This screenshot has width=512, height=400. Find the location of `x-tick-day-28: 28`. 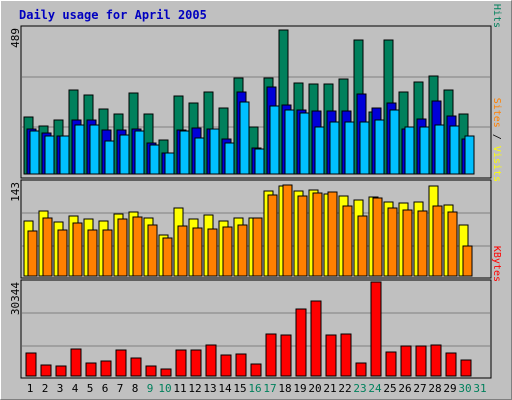

x-tick-day-28: 28 is located at coordinates (434, 388).